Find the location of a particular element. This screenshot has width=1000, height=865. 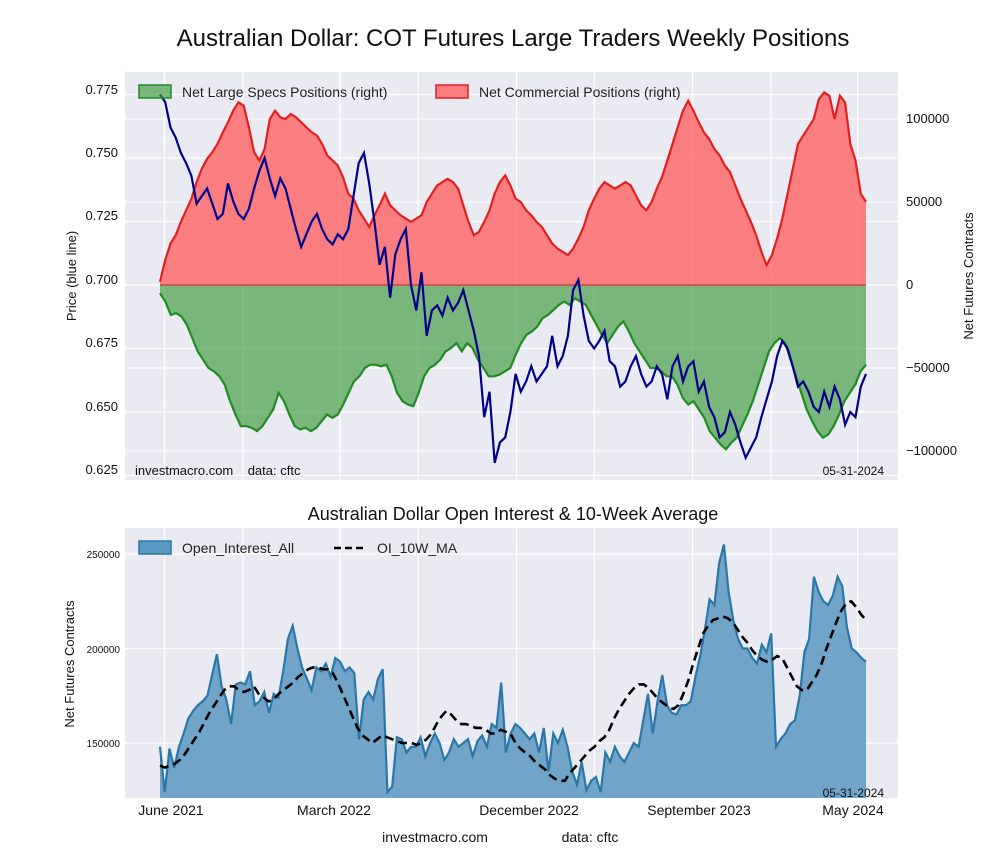

x-tick-label: December 2022 is located at coordinates (529, 810).